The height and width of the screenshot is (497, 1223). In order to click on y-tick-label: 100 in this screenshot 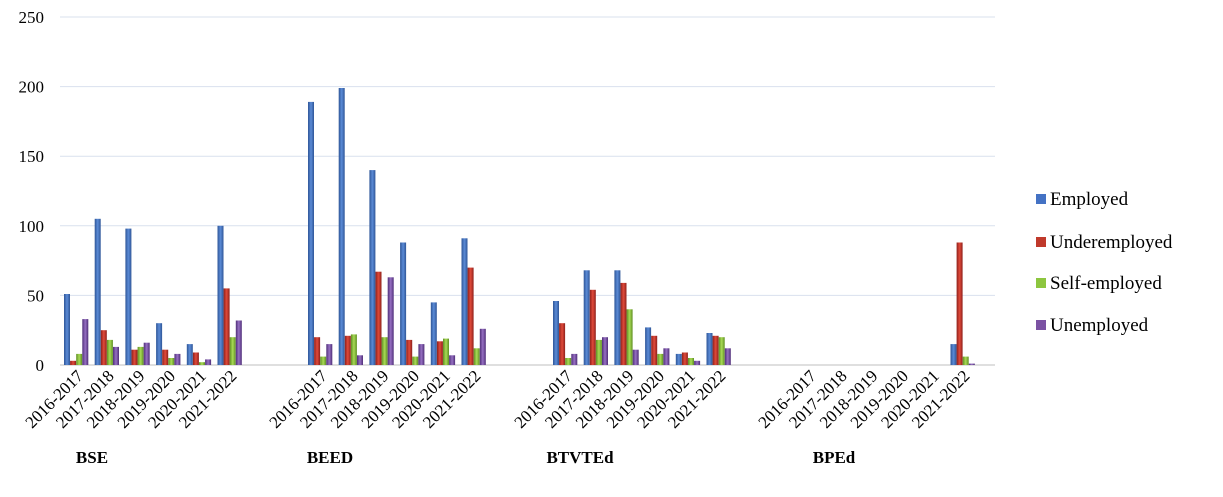, I will do `click(32, 226)`.